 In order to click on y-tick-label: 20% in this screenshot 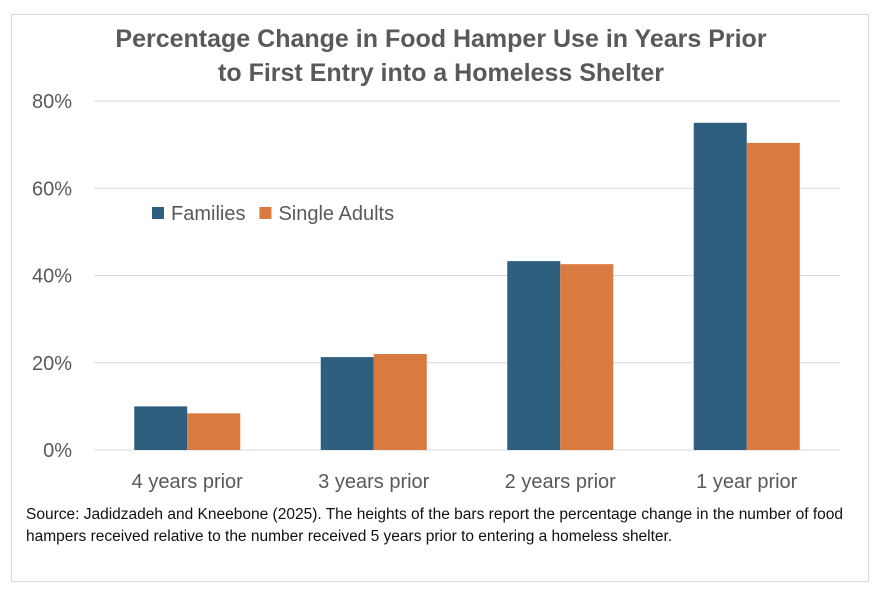, I will do `click(52, 364)`.